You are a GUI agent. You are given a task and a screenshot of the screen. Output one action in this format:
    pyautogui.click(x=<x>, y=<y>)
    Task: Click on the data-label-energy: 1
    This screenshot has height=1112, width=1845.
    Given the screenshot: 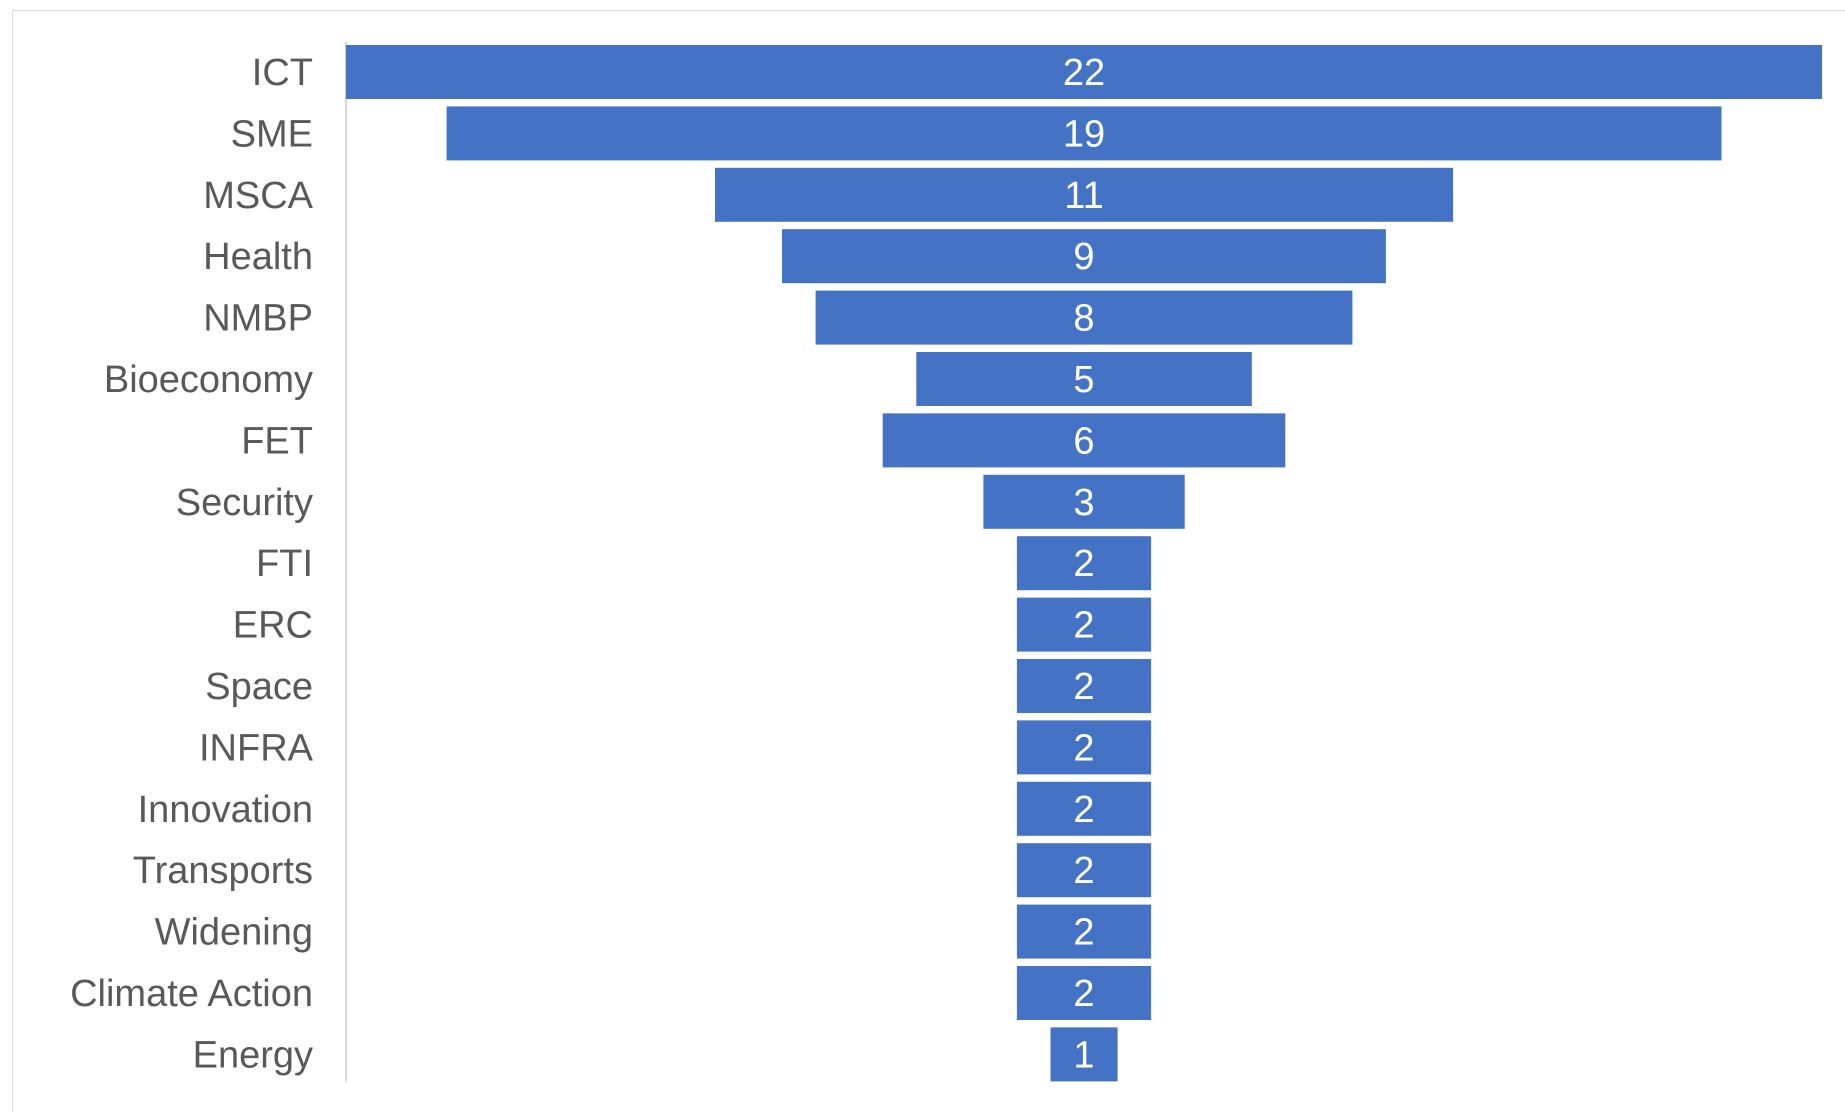 What is the action you would take?
    pyautogui.click(x=1083, y=1055)
    